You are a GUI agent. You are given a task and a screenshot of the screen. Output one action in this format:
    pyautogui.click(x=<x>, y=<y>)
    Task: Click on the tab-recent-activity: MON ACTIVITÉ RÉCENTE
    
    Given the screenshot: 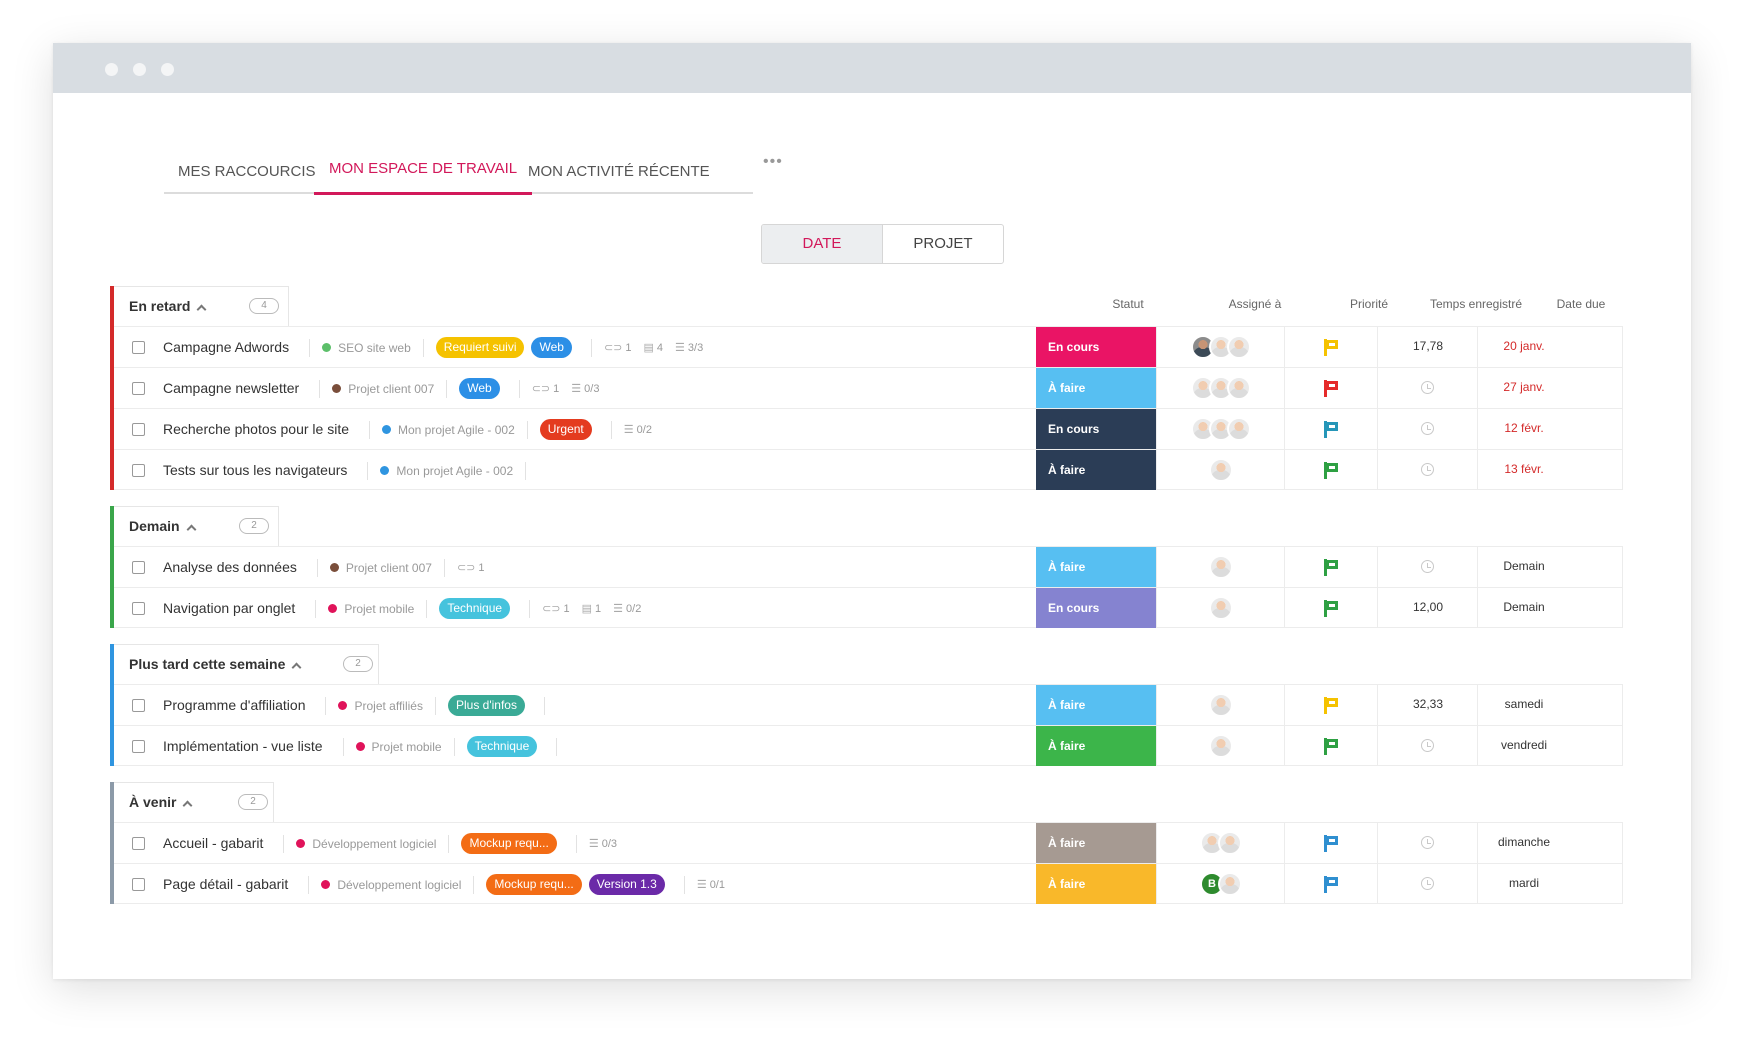 What is the action you would take?
    pyautogui.click(x=619, y=171)
    